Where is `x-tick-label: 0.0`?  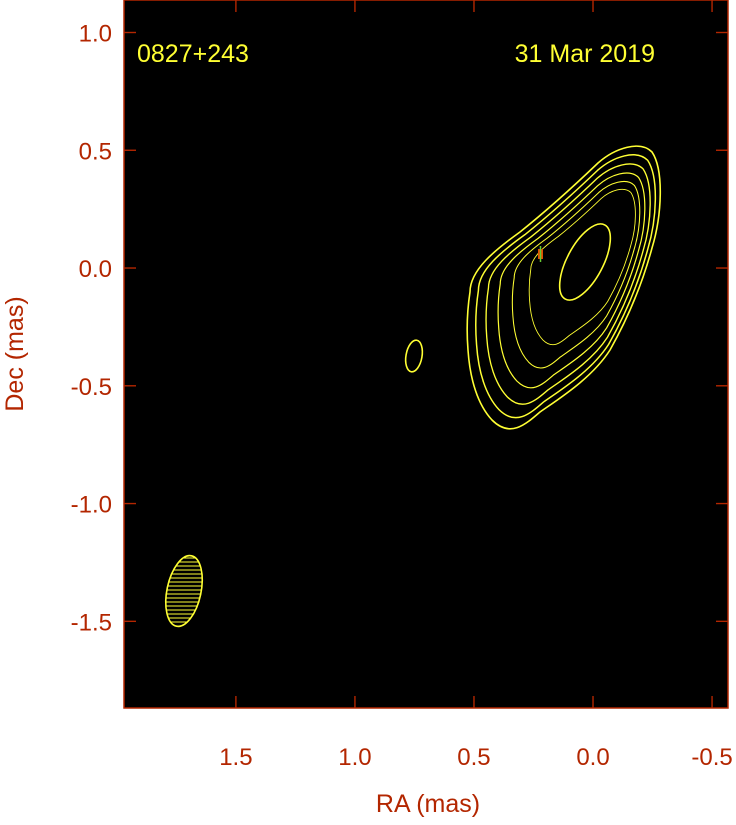
x-tick-label: 0.0 is located at coordinates (592, 757).